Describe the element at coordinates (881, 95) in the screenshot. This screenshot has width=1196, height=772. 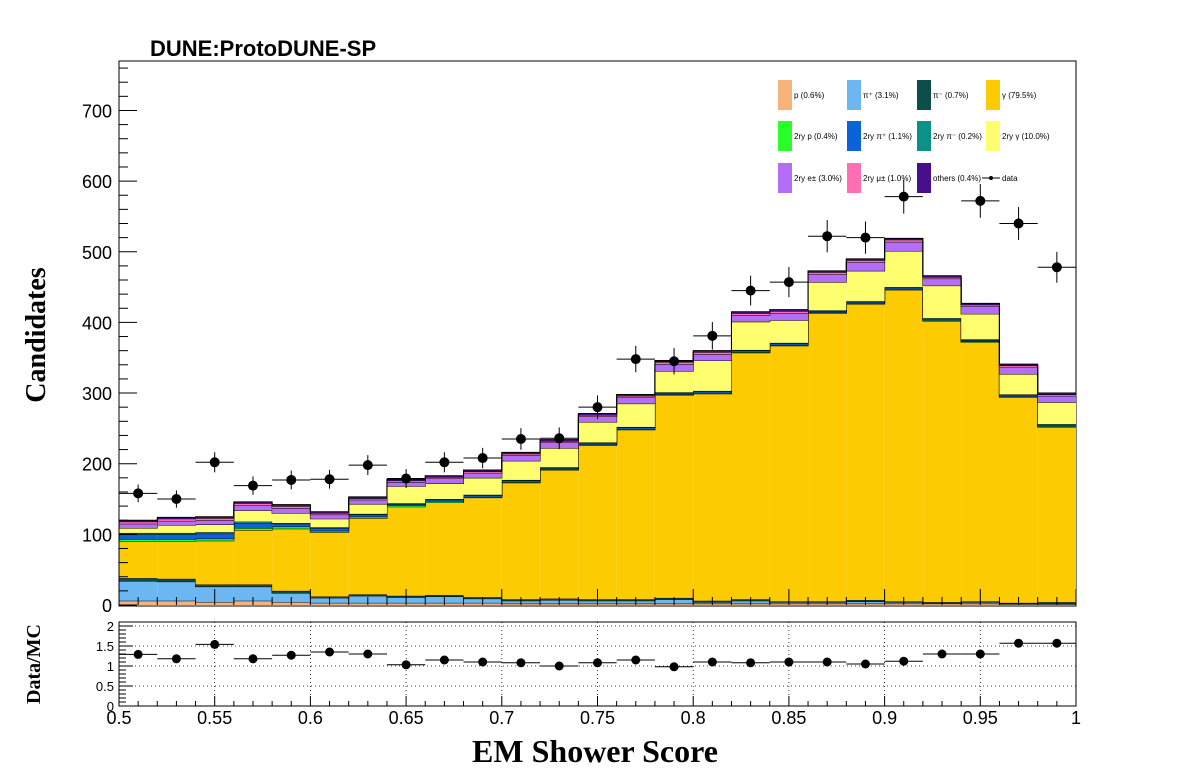
I see `legend-label: π⁺ (3.1%)` at that location.